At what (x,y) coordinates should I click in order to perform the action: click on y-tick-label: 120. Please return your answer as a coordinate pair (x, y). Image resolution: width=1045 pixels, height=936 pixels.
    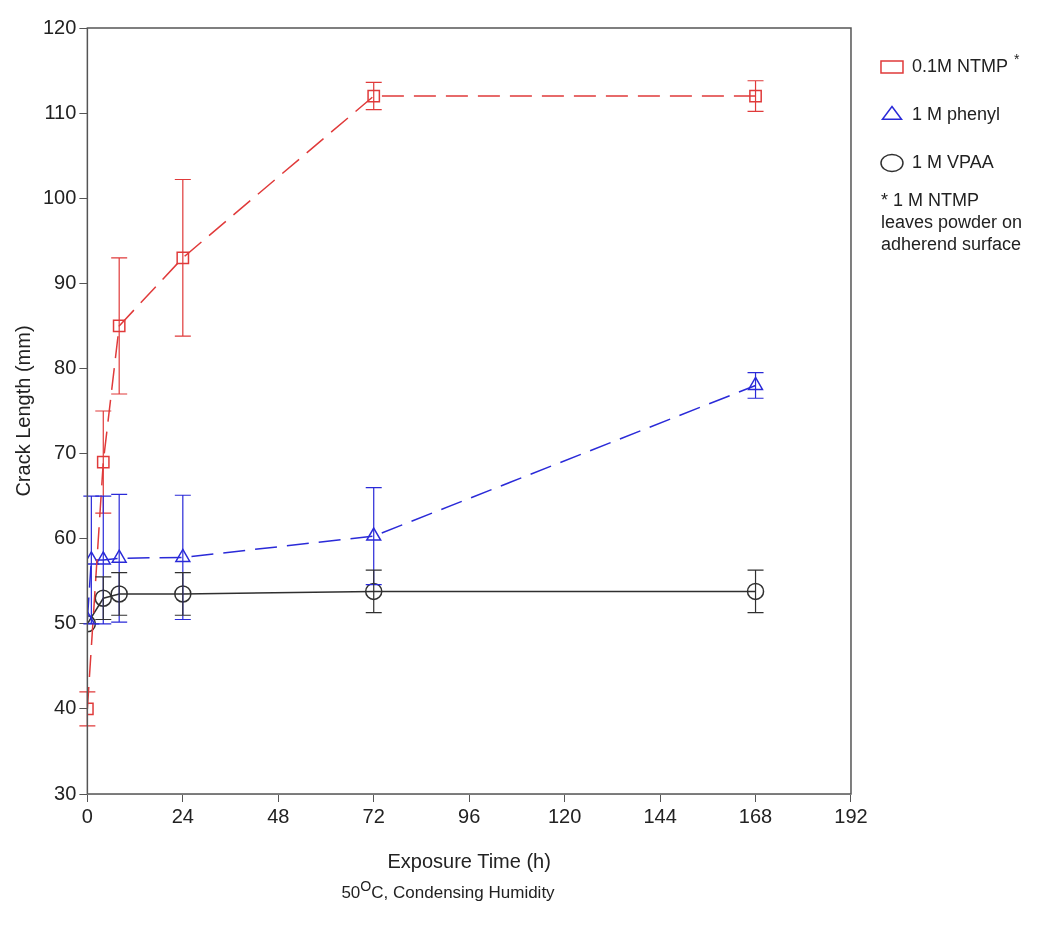
    Looking at the image, I should click on (59, 26).